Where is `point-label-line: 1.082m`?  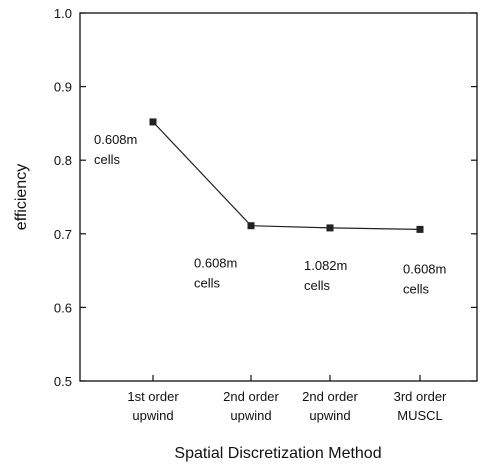 point-label-line: 1.082m is located at coordinates (325, 265).